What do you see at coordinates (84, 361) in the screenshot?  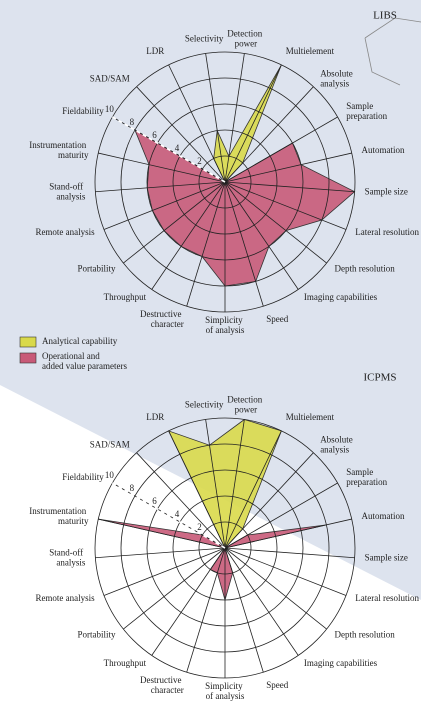 I see `legend-label: Operational and added value parameters` at bounding box center [84, 361].